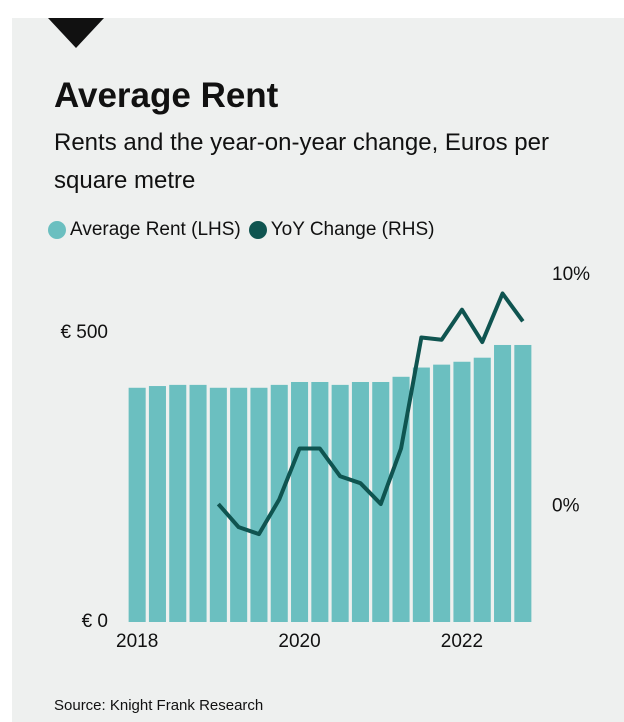 The image size is (624, 722). I want to click on legend-label: YoY Change (RHS), so click(352, 229).